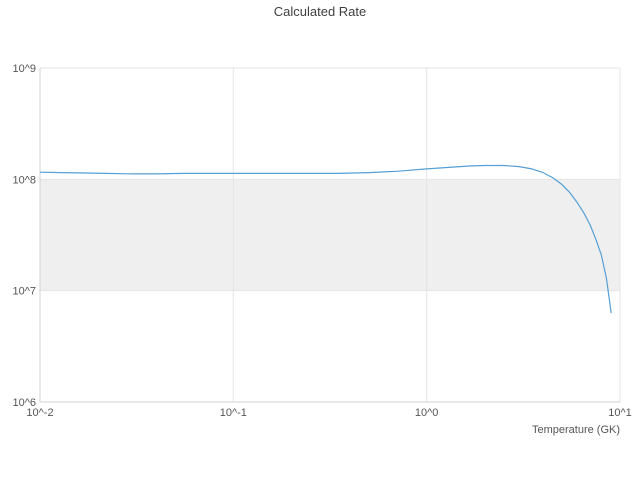  What do you see at coordinates (233, 413) in the screenshot?
I see `x-tick-label: 10^-1` at bounding box center [233, 413].